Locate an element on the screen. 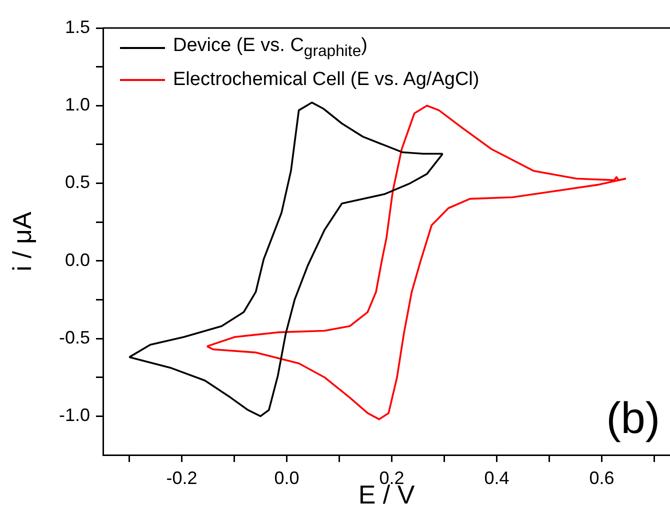 This screenshot has width=670, height=520. x-tick-label: 0.6 is located at coordinates (601, 478).